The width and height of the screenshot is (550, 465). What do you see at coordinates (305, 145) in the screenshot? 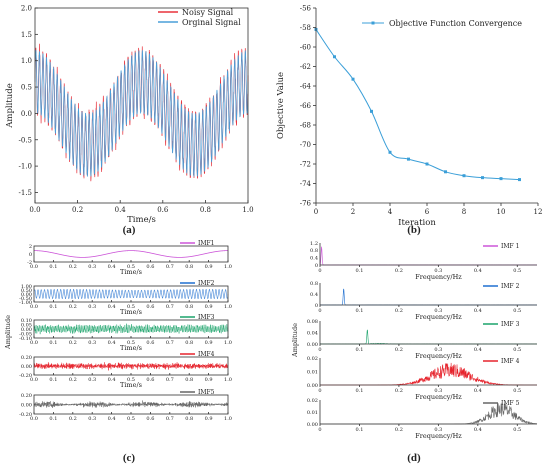
I see `y-tick-label: -70` at bounding box center [305, 145].